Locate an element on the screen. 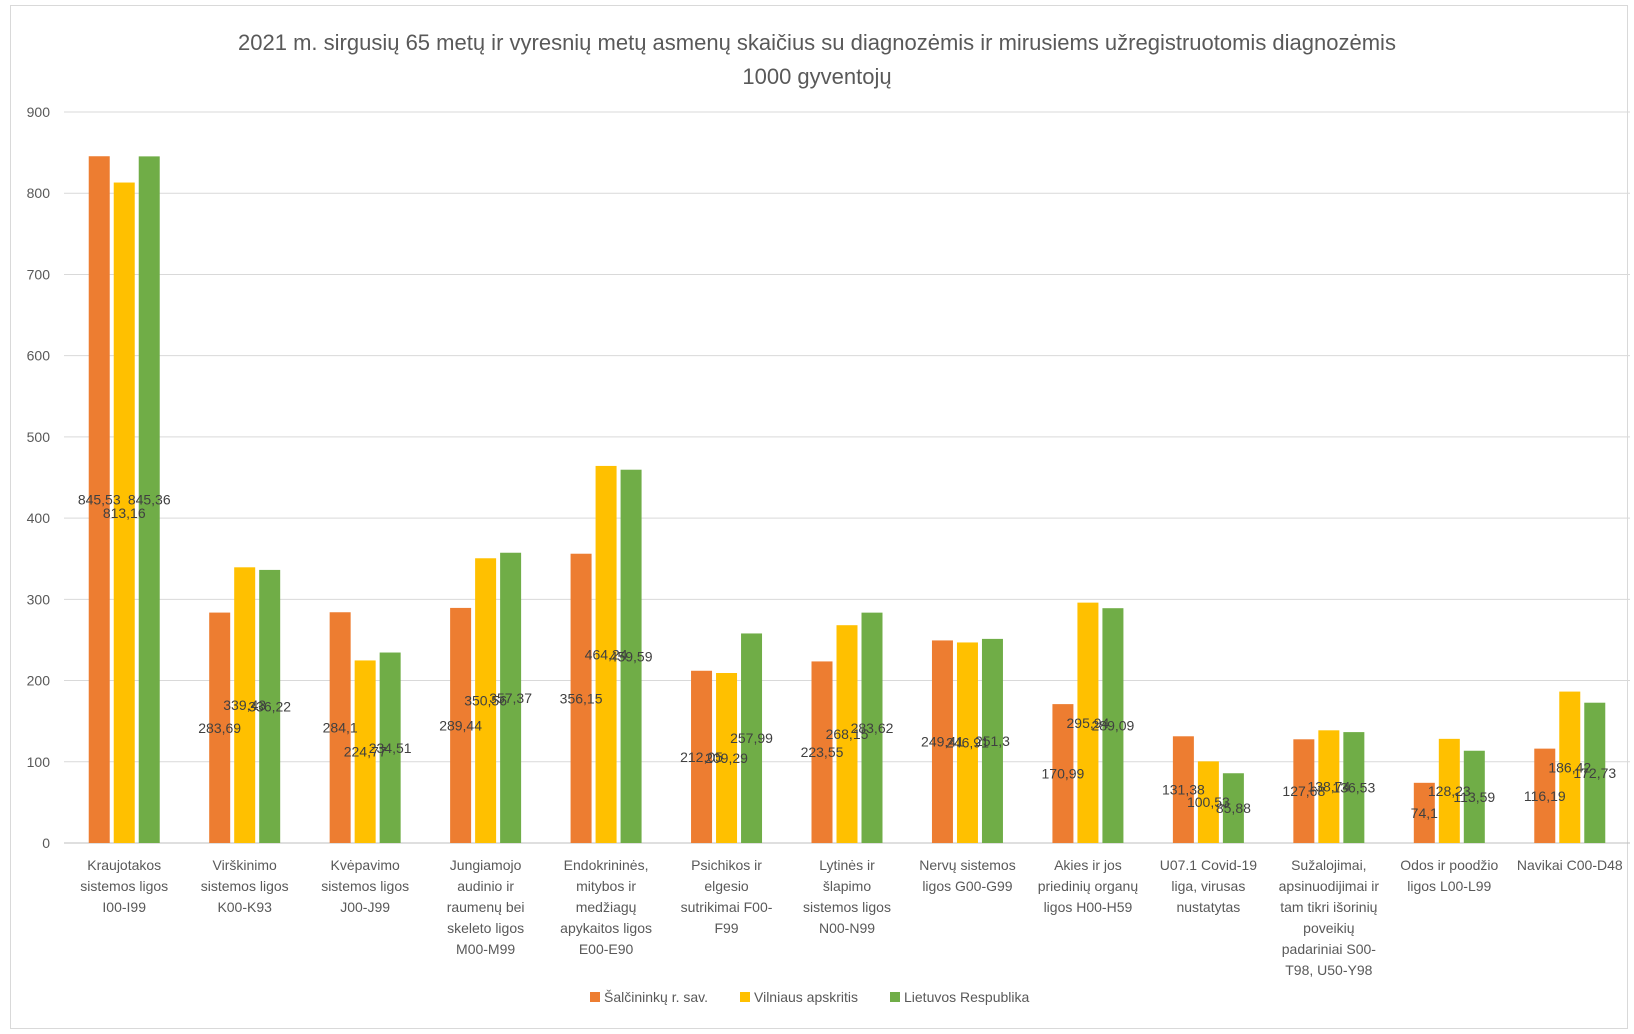 This screenshot has height=1034, width=1634. data-label: 138,74 is located at coordinates (1328, 787).